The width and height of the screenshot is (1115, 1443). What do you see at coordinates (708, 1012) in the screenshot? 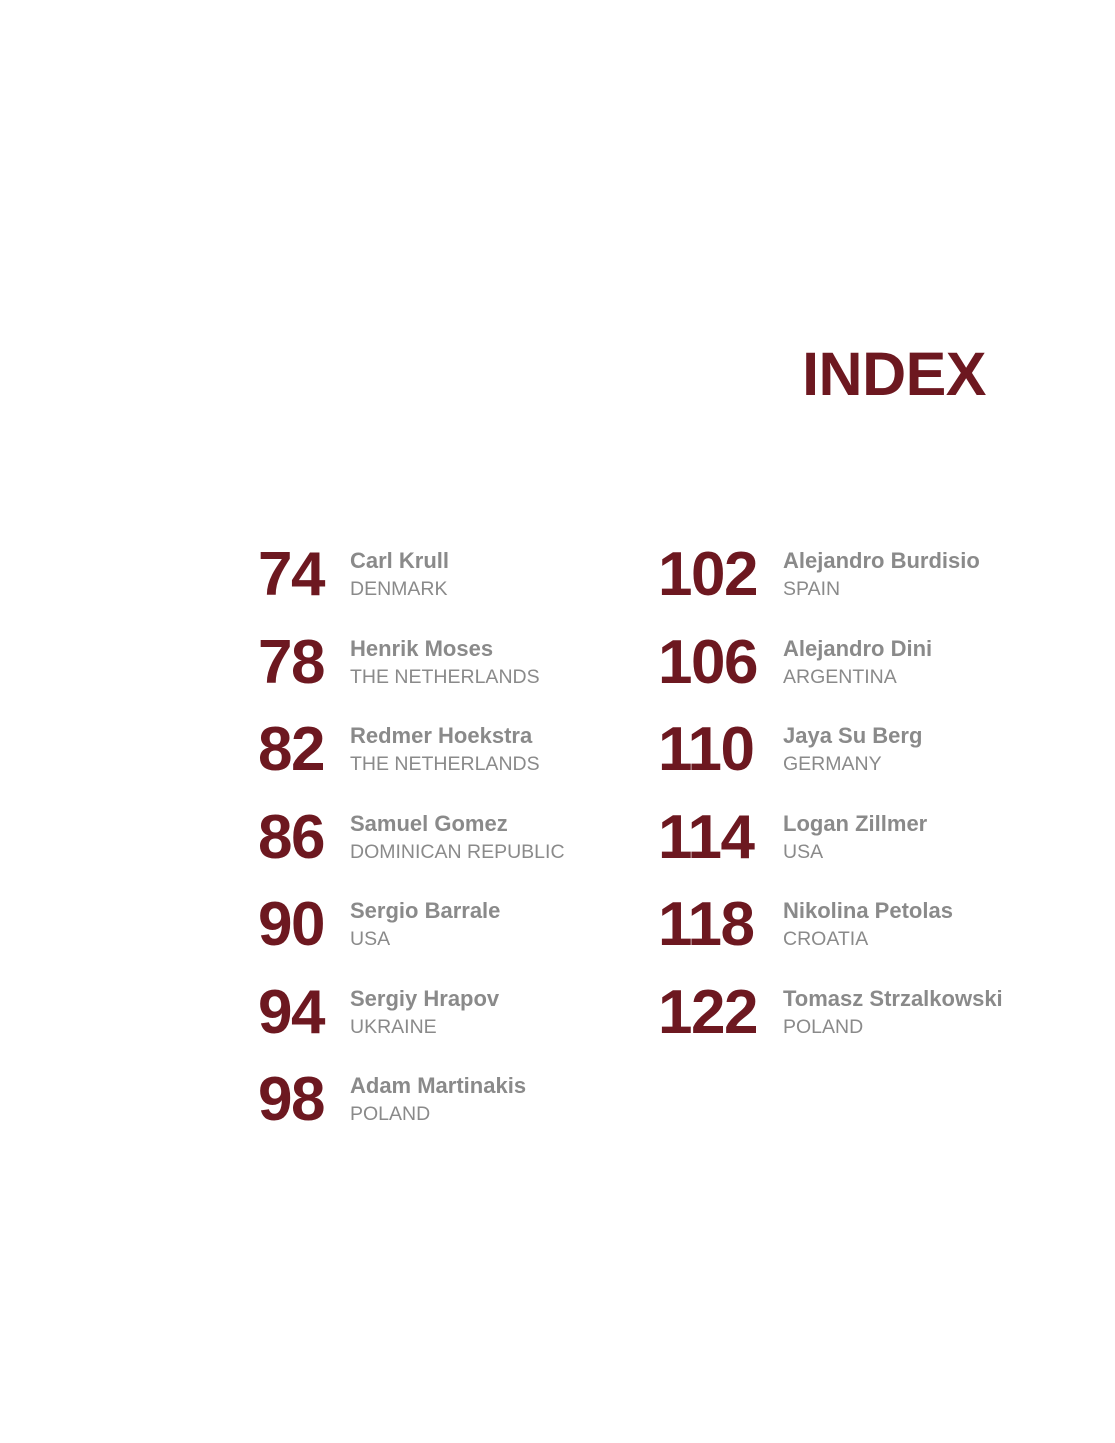
I see `page-number: 122` at bounding box center [708, 1012].